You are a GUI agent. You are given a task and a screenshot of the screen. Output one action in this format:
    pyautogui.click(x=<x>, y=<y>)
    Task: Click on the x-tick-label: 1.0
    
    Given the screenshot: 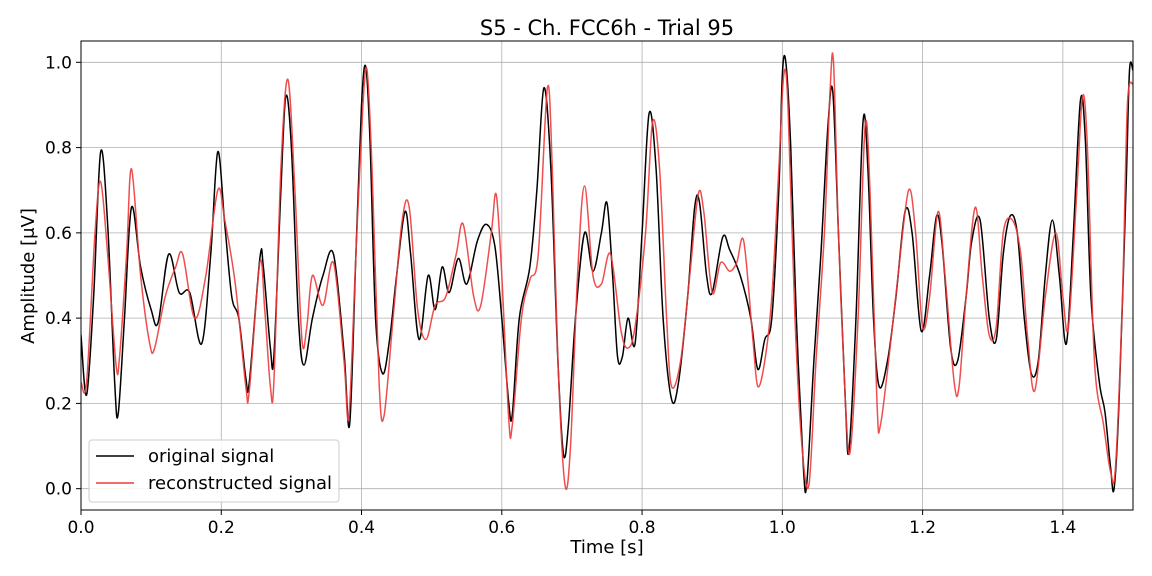 What is the action you would take?
    pyautogui.click(x=782, y=528)
    